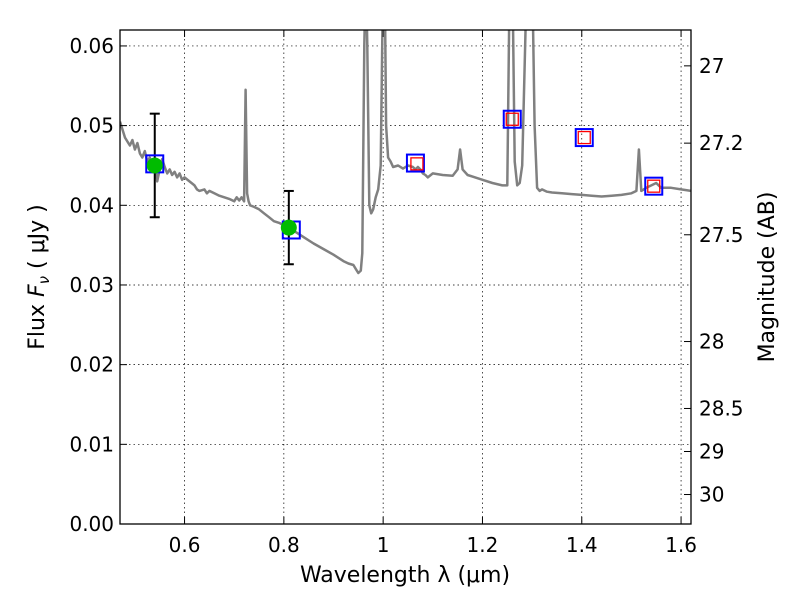 The image size is (800, 600). I want to click on y2-tick-label: 28, so click(711, 342).